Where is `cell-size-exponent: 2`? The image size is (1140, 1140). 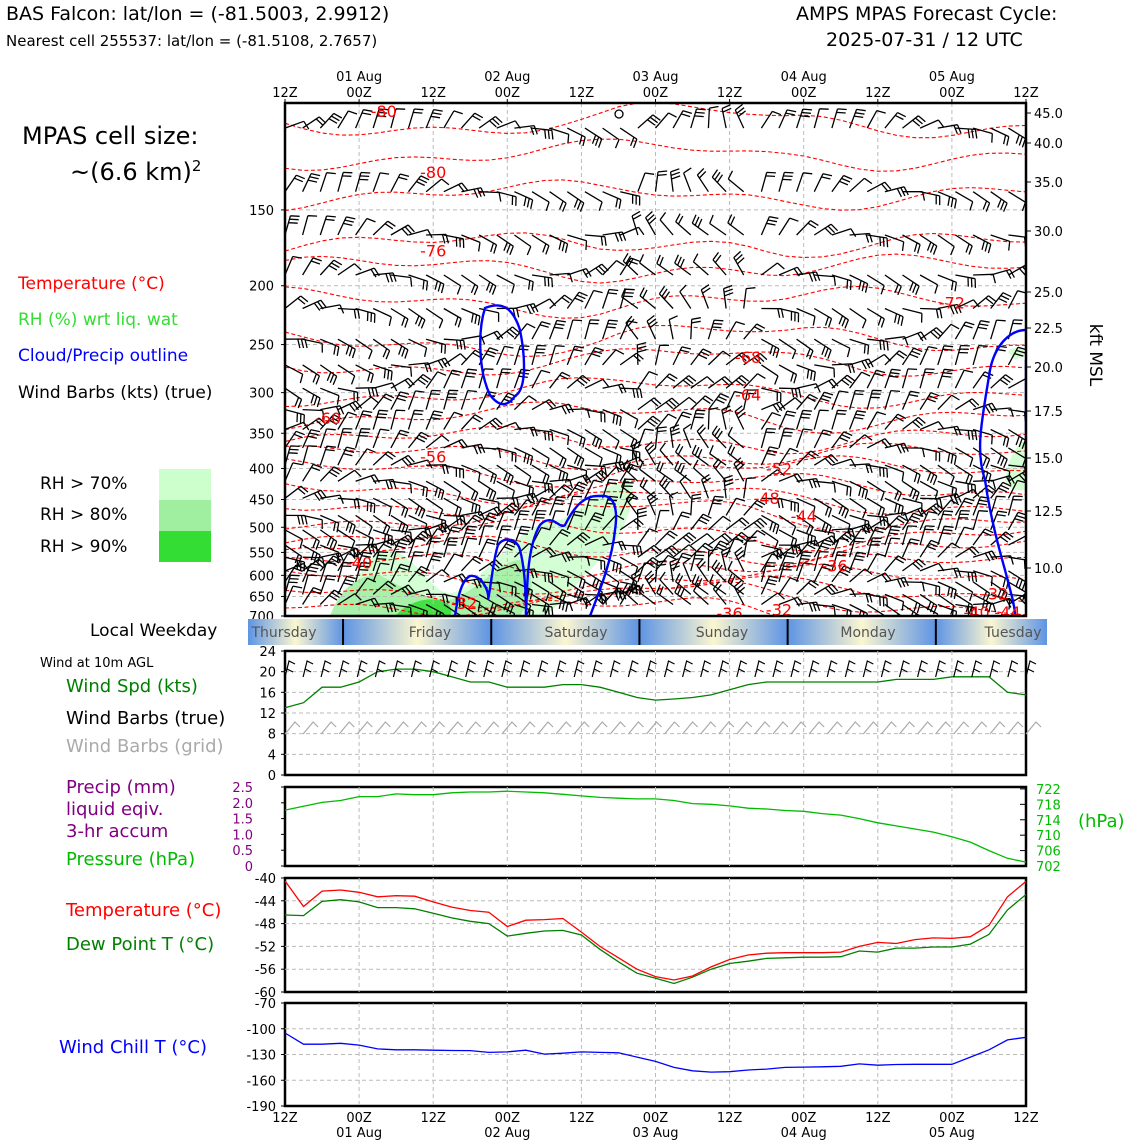
cell-size-exponent: 2 is located at coordinates (196, 166).